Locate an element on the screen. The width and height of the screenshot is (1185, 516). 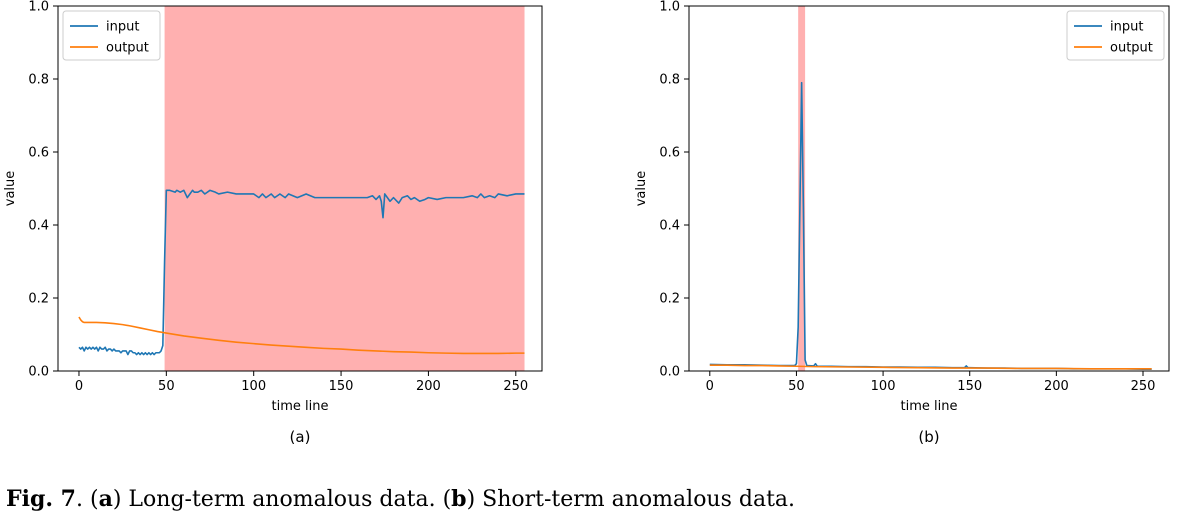
caption-a-text: ) Long-term anomalous data. ( is located at coordinates (282, 499).